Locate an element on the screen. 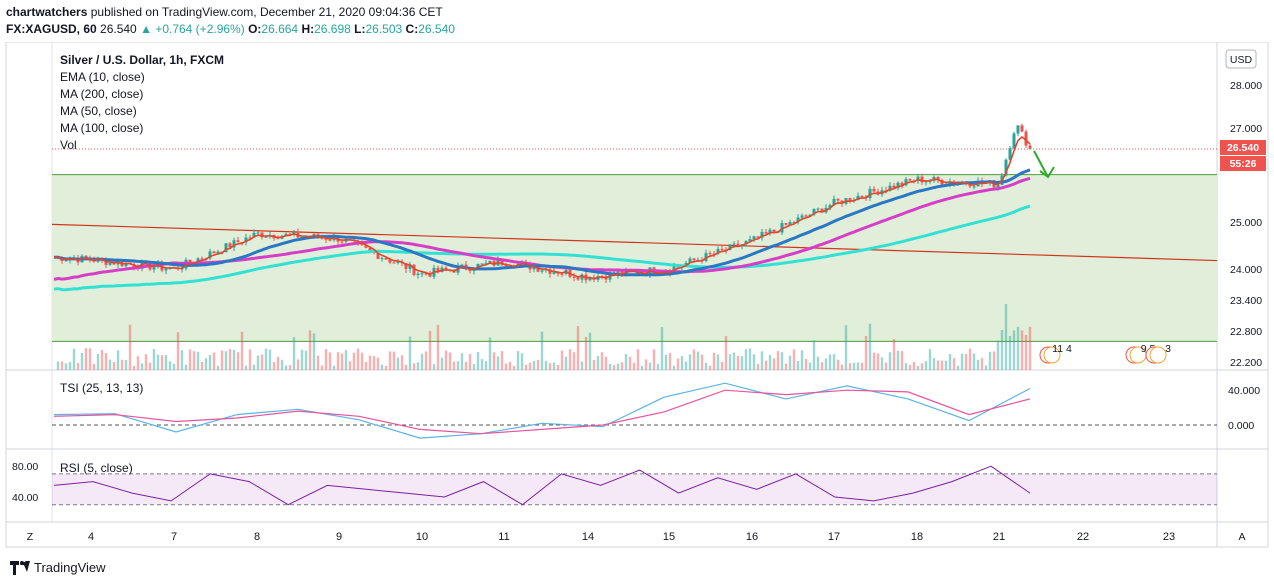 The image size is (1274, 586). tsi-title: TSI (25, 13, 13) is located at coordinates (101, 388).